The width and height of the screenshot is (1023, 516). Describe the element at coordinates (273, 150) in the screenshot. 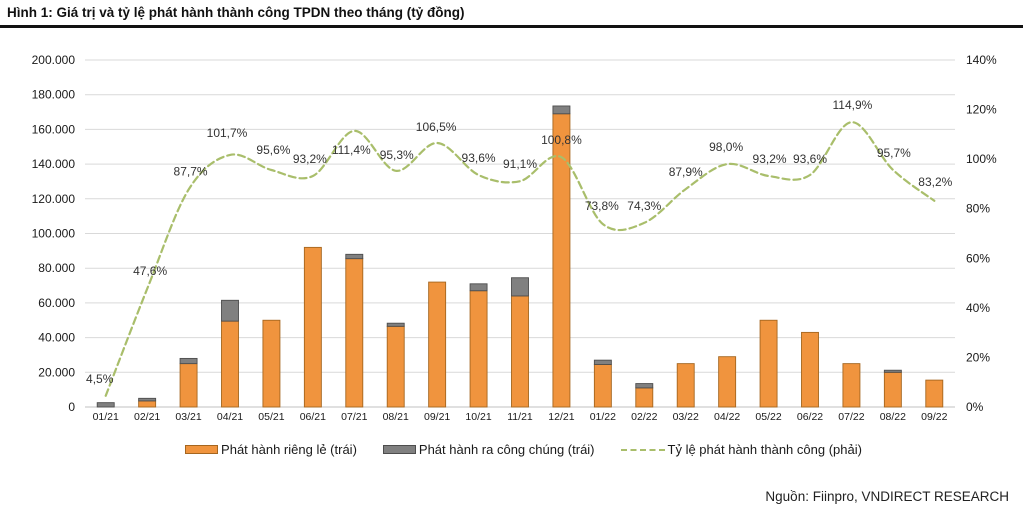

I see `rate-point-label: 95,6%` at that location.